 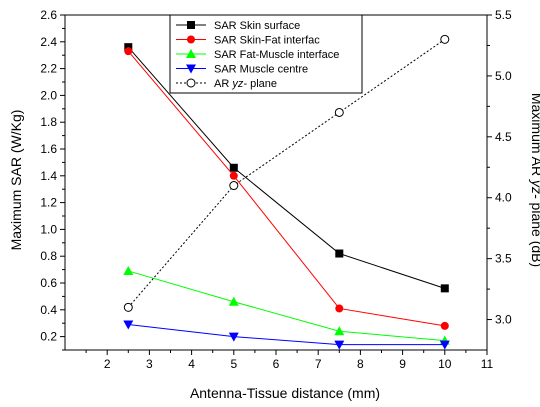 I want to click on legend-label: SAR Skin surface, so click(x=257, y=26).